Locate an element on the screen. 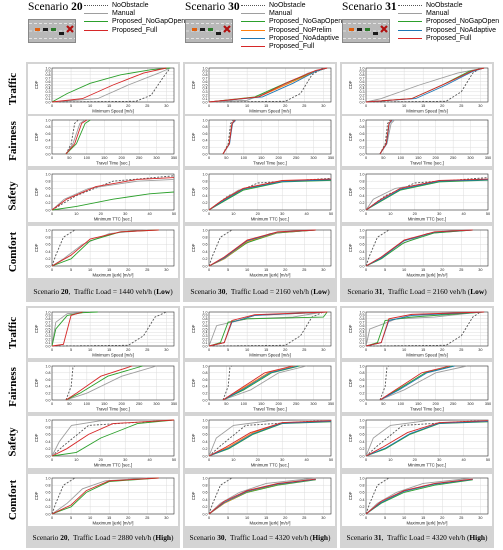  y-tick-label: 0.7 is located at coordinates (362, 323).